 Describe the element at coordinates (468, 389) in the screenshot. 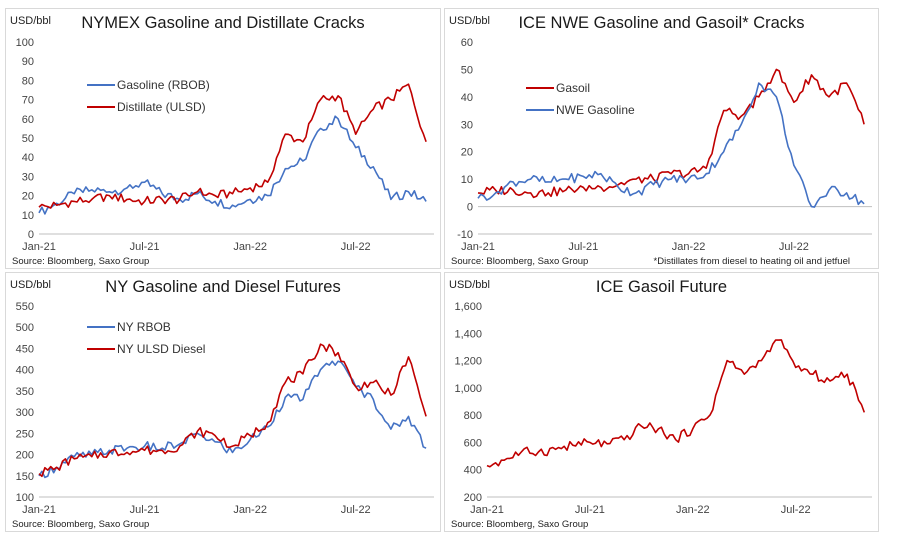

I see `y-tick-label: 1,000` at that location.